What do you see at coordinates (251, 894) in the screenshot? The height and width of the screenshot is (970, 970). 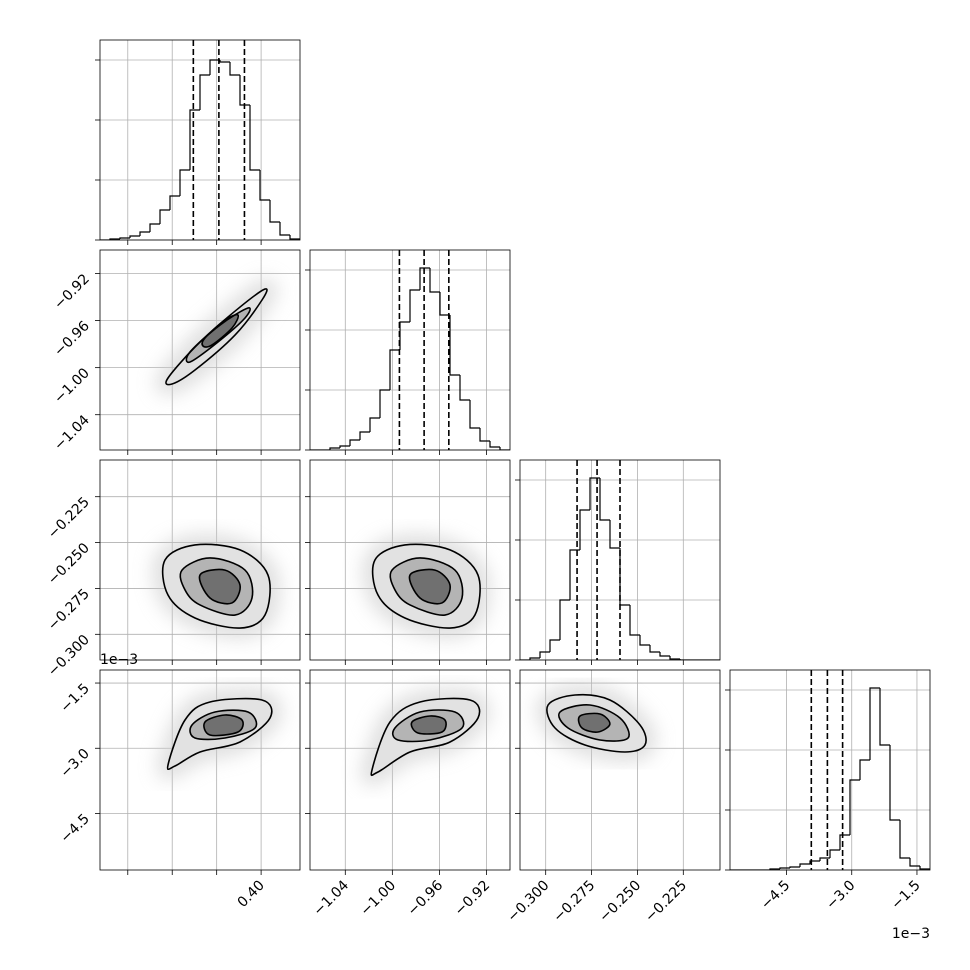 I see `x-tick-label: 0.40` at bounding box center [251, 894].